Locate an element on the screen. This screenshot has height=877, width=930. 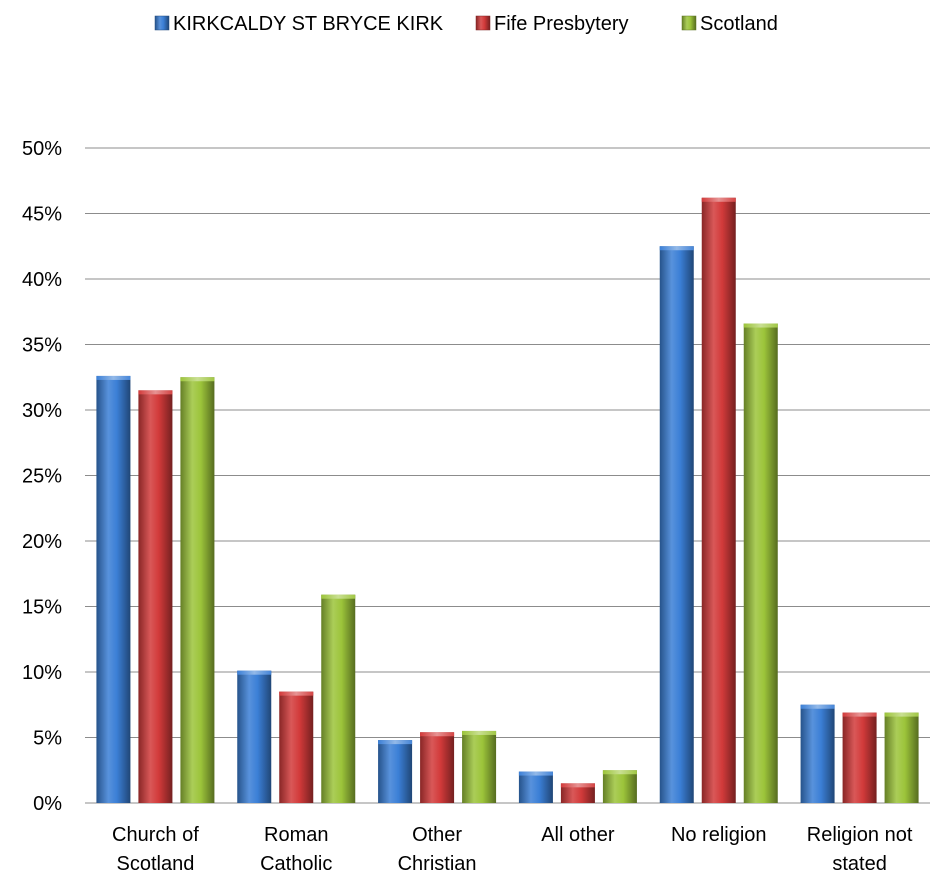
x-tick-label: Christian is located at coordinates (437, 864).